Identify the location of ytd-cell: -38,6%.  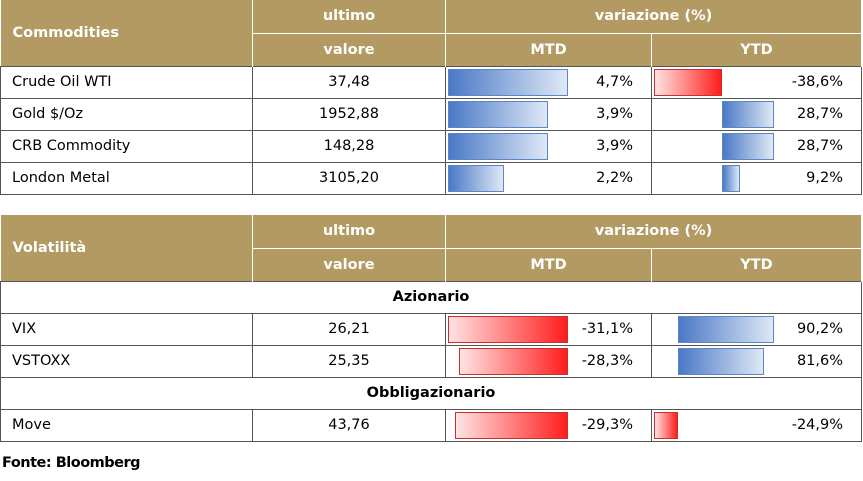
(756, 82).